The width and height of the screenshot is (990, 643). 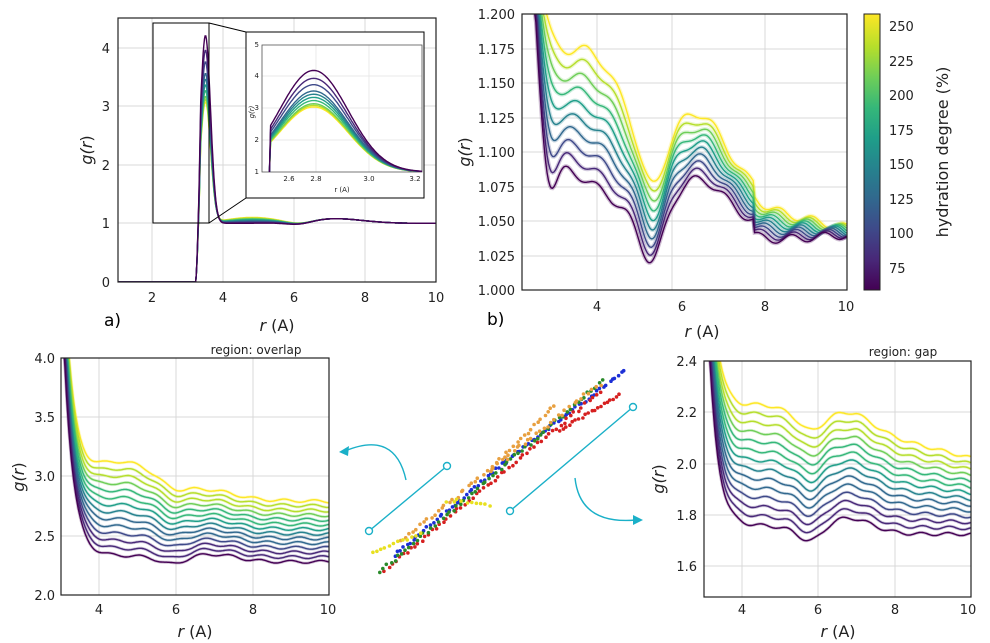 I want to click on curves-d, so click(x=839, y=452).